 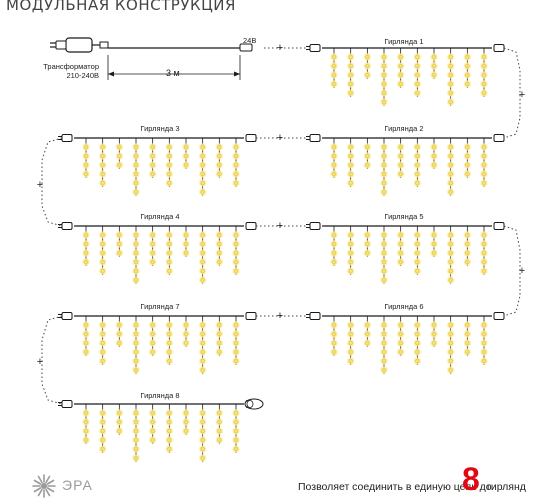 What do you see at coordinates (44, 486) in the screenshot?
I see `logo-core` at bounding box center [44, 486].